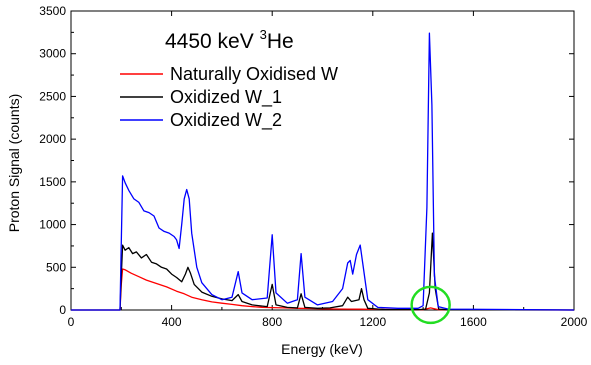 The width and height of the screenshot is (591, 365). Describe the element at coordinates (272, 322) in the screenshot. I see `x-tick-label: 800` at that location.